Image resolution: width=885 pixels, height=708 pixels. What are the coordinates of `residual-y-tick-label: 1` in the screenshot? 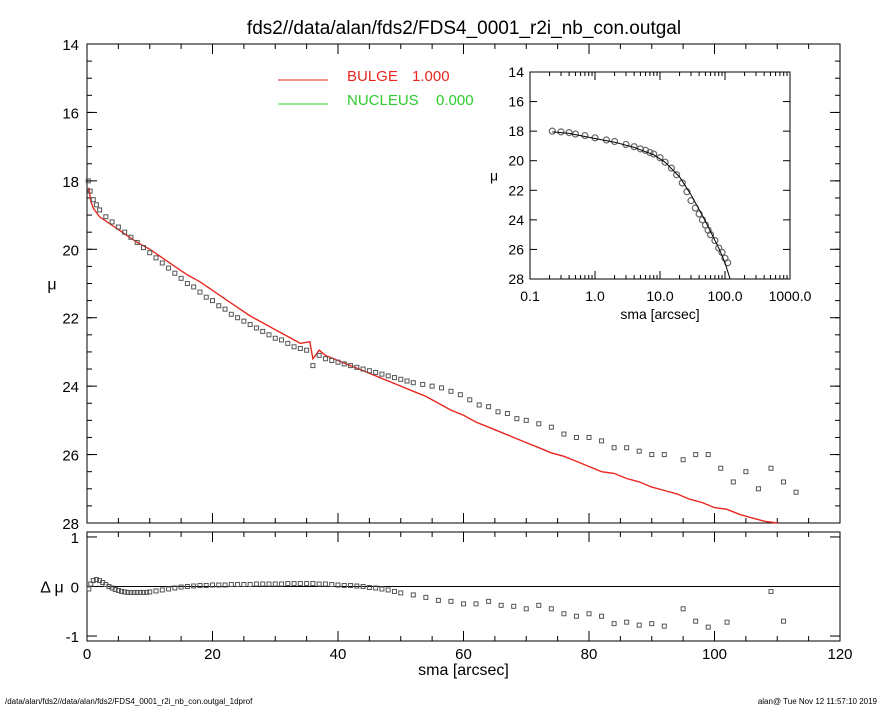 It's located at (75, 538).